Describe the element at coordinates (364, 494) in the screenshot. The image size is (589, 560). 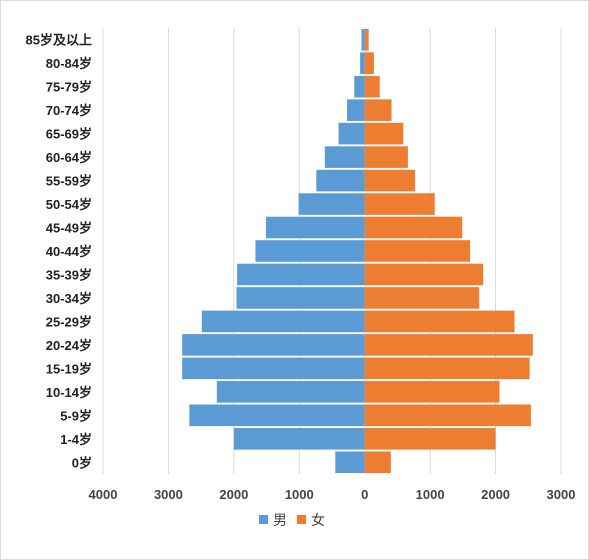
I see `x-tick-label: 0` at that location.